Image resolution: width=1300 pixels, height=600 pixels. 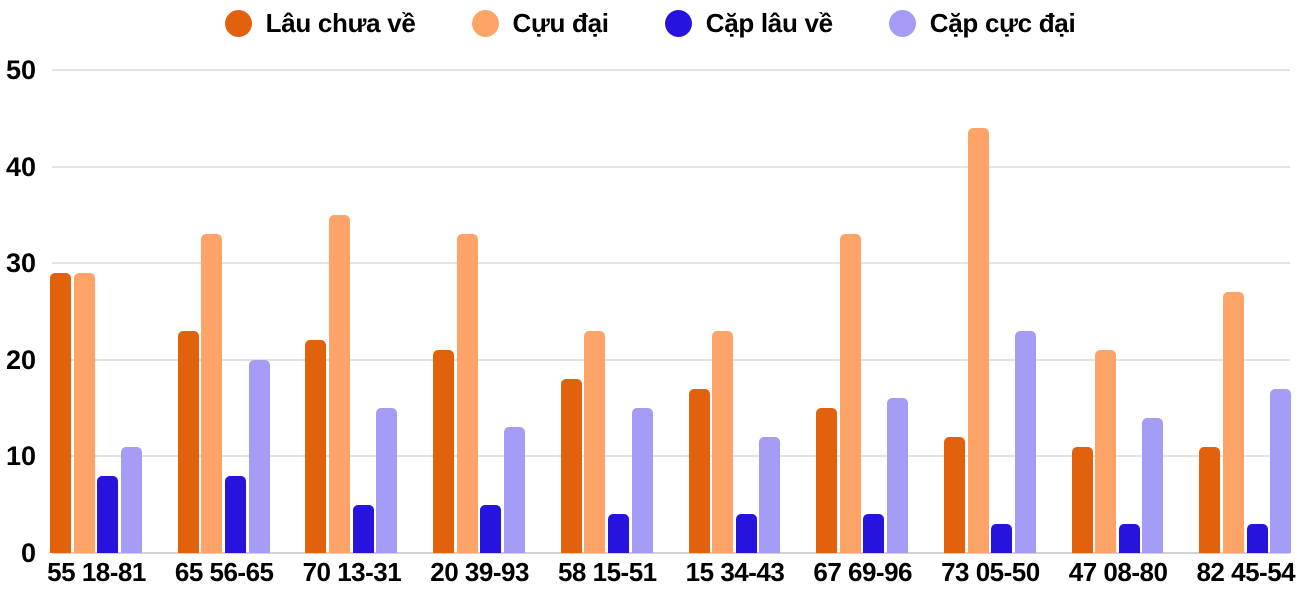 I want to click on bar-series1-group3, so click(x=316, y=446).